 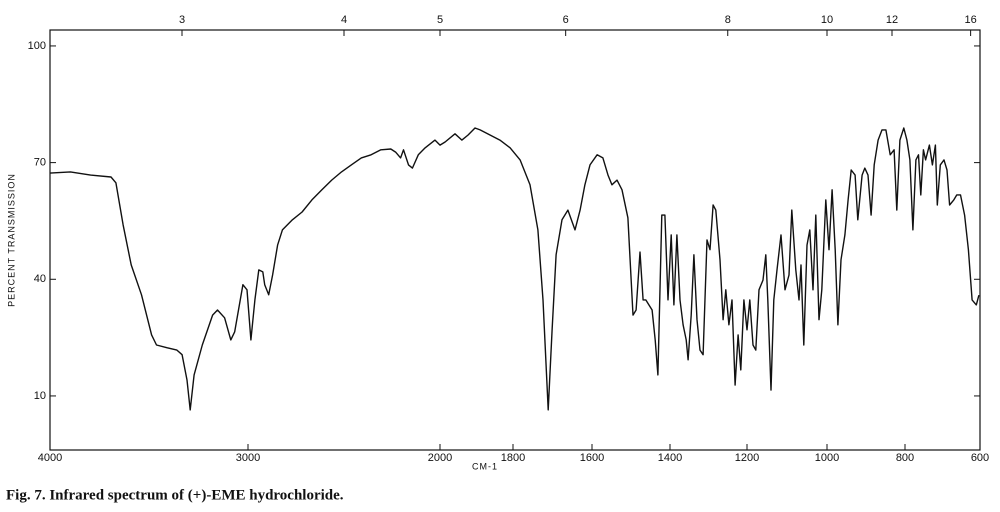 What do you see at coordinates (827, 458) in the screenshot?
I see `x-tick-label: 1000` at bounding box center [827, 458].